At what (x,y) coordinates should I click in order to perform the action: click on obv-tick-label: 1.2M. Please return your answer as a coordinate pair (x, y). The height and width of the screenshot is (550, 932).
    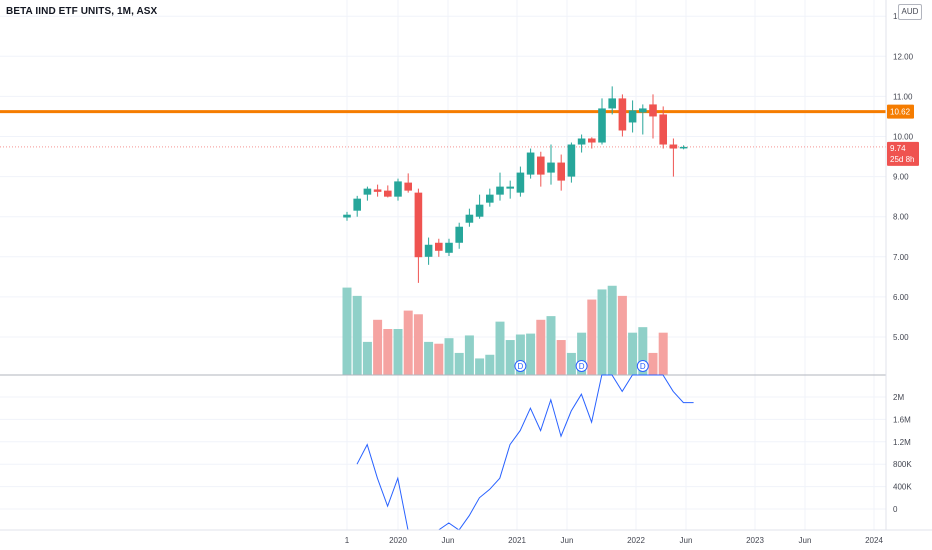
    Looking at the image, I should click on (902, 442).